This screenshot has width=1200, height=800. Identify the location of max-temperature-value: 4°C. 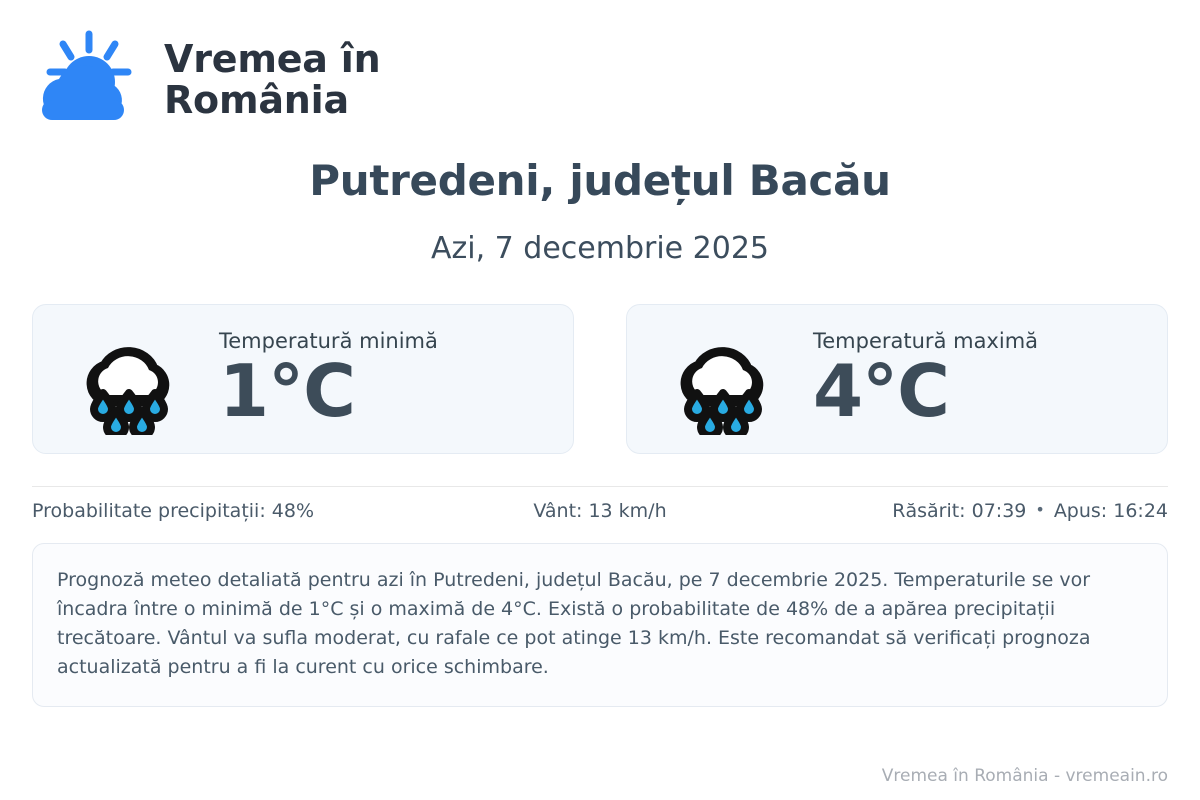
(881, 390).